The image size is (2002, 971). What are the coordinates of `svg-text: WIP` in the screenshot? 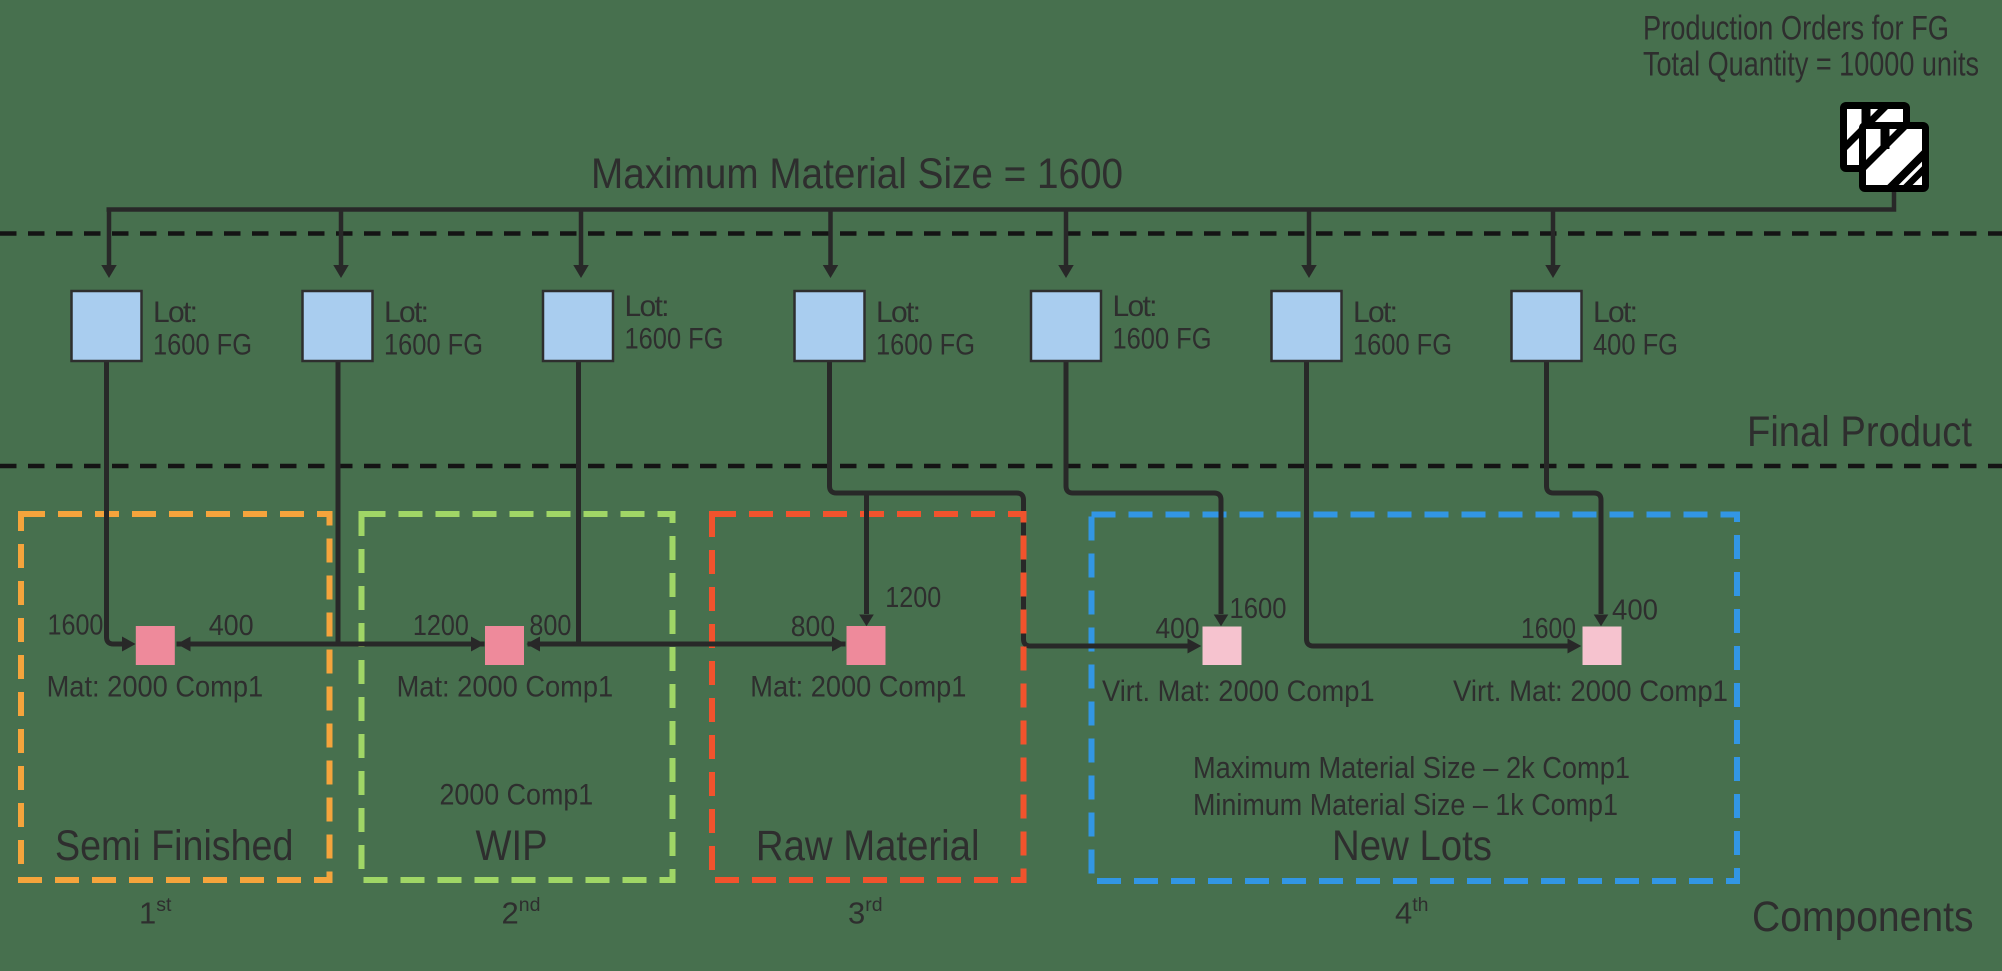 It's located at (512, 846).